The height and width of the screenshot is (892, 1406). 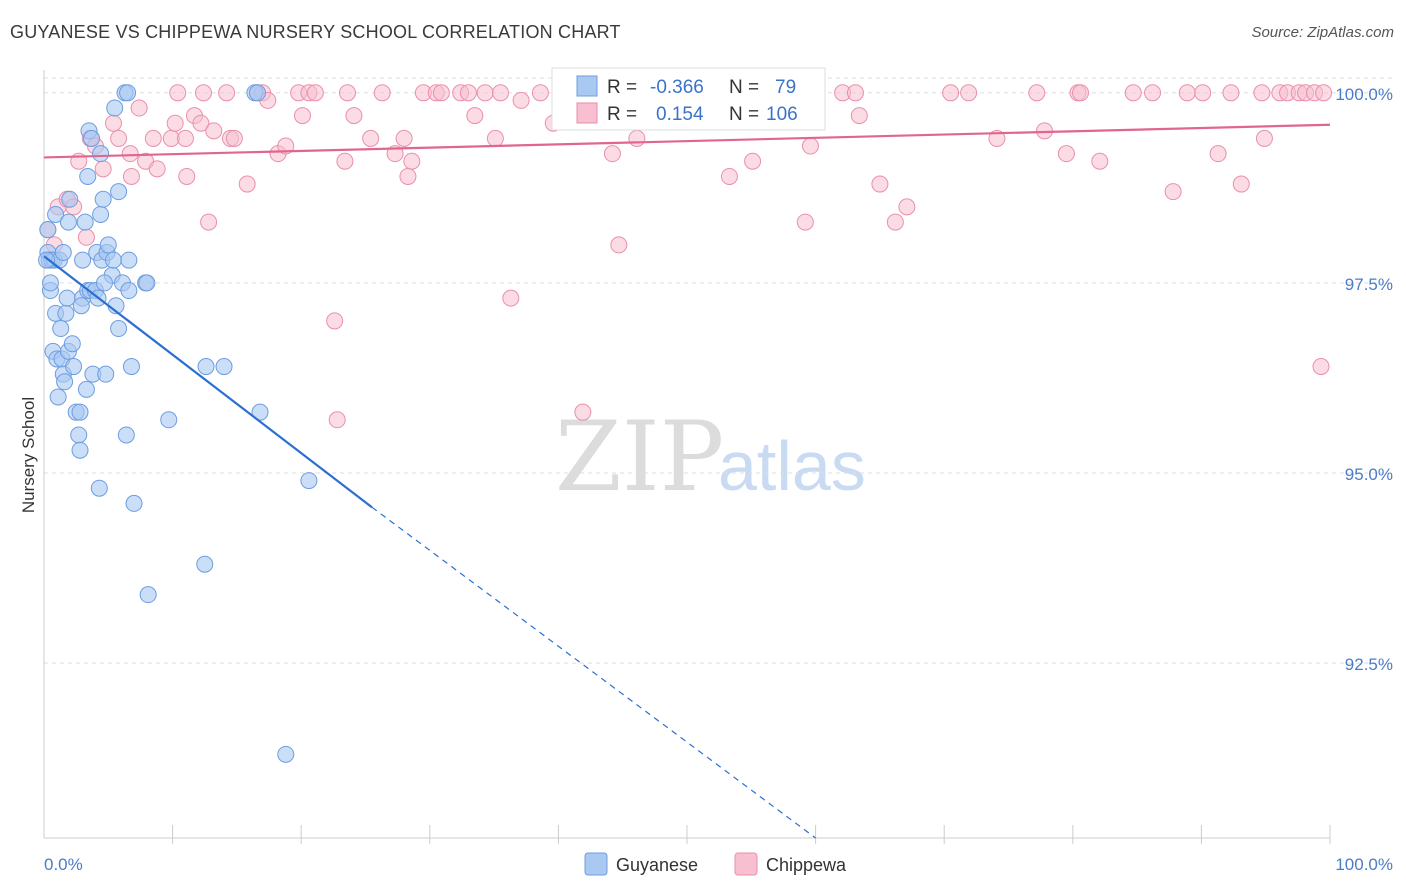 I want to click on legend-swatch-chippewa, so click(x=587, y=113).